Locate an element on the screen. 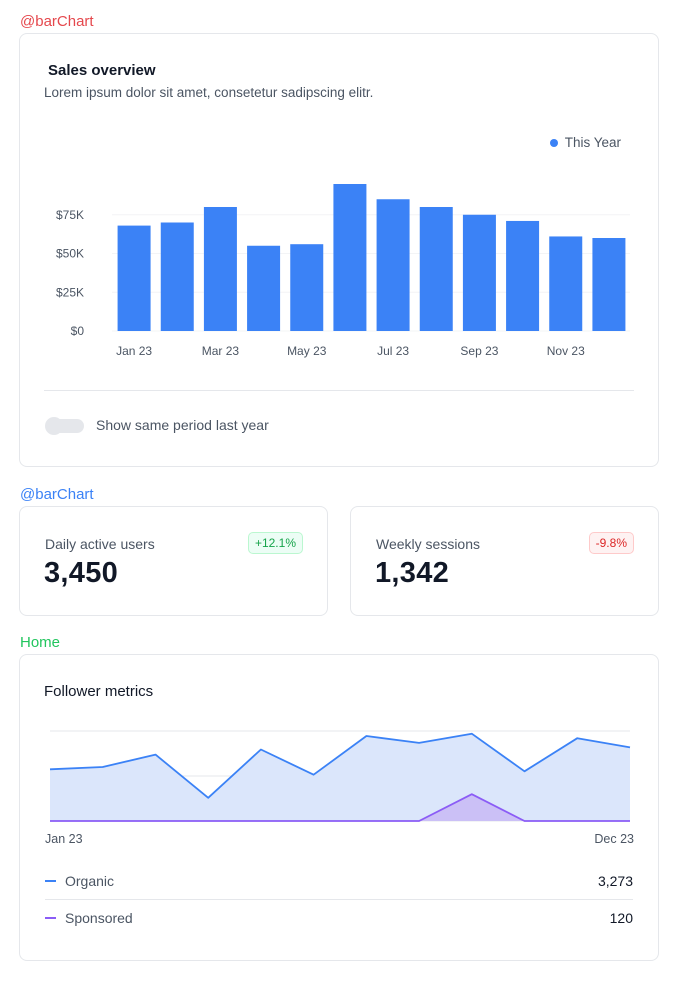 The height and width of the screenshot is (987, 682). section-tag-home: Home is located at coordinates (40, 642).